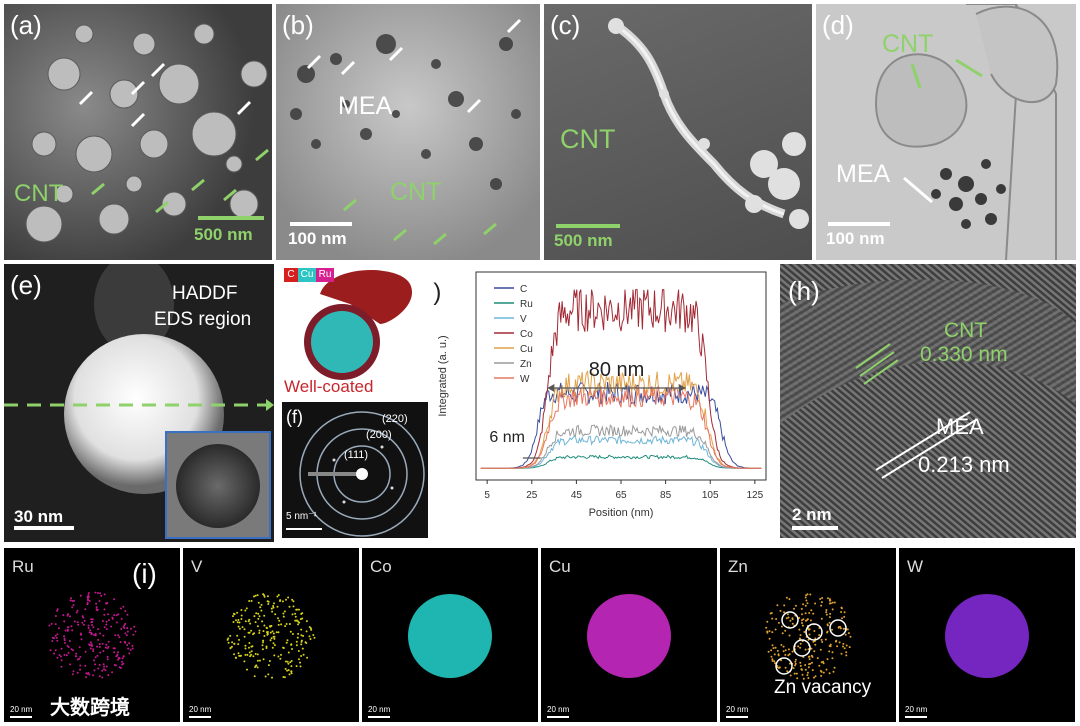 The width and height of the screenshot is (1080, 726). Describe the element at coordinates (682, 388) in the screenshot. I see `span-arrow-right-head` at that location.